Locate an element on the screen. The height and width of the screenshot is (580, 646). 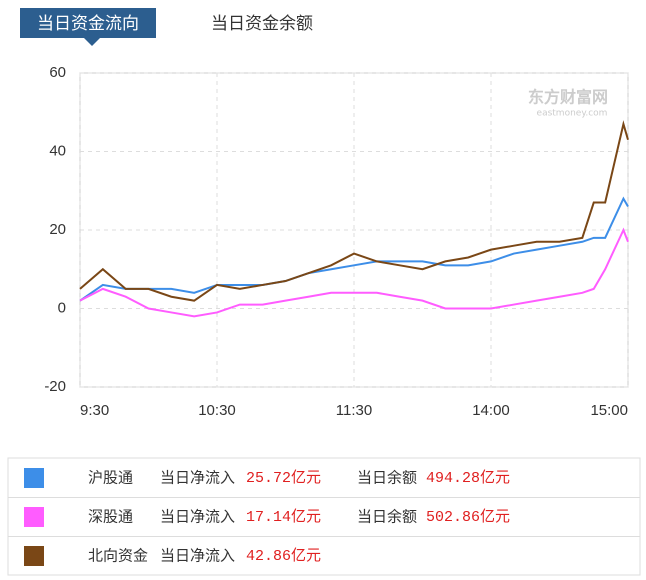
inflow-value: 42.86亿元 is located at coordinates (283, 556).